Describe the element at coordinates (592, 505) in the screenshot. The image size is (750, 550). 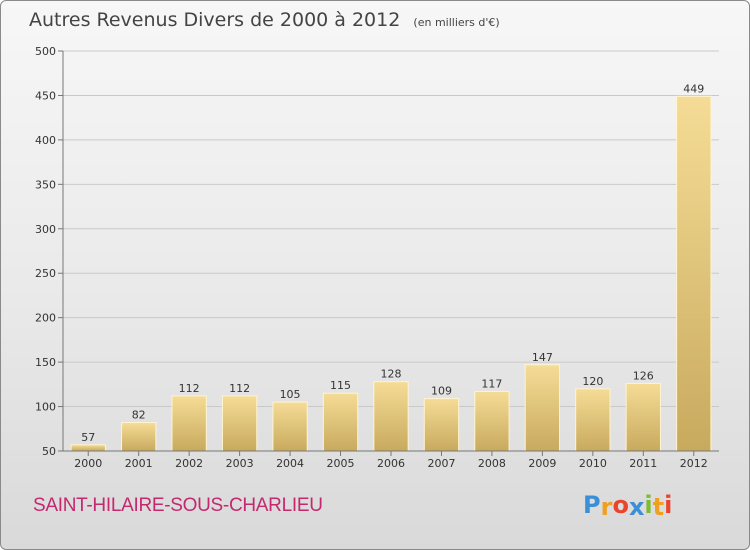
I see `logo-letter: P` at that location.